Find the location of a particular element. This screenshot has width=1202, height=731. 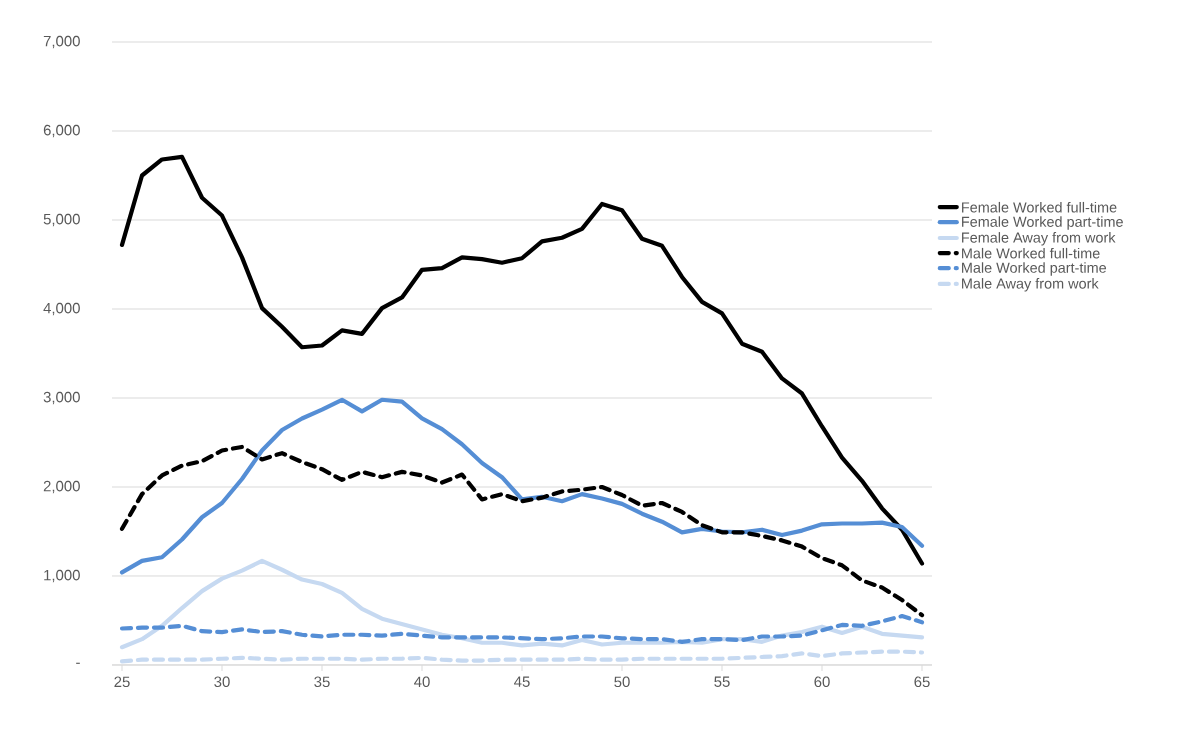

x-tick-label: 45 is located at coordinates (522, 681).